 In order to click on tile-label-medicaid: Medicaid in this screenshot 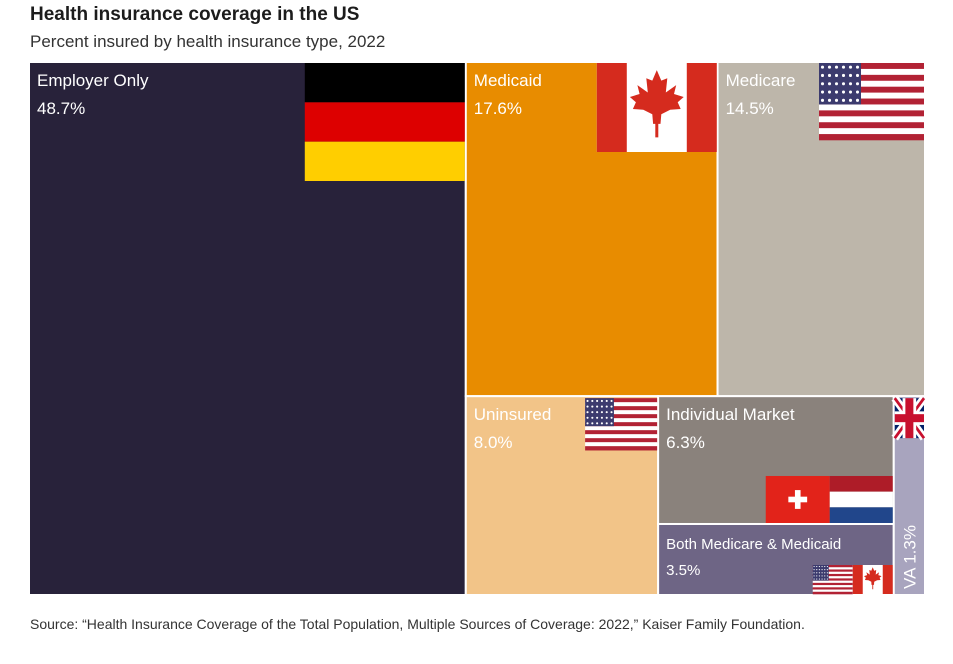, I will do `click(508, 80)`.